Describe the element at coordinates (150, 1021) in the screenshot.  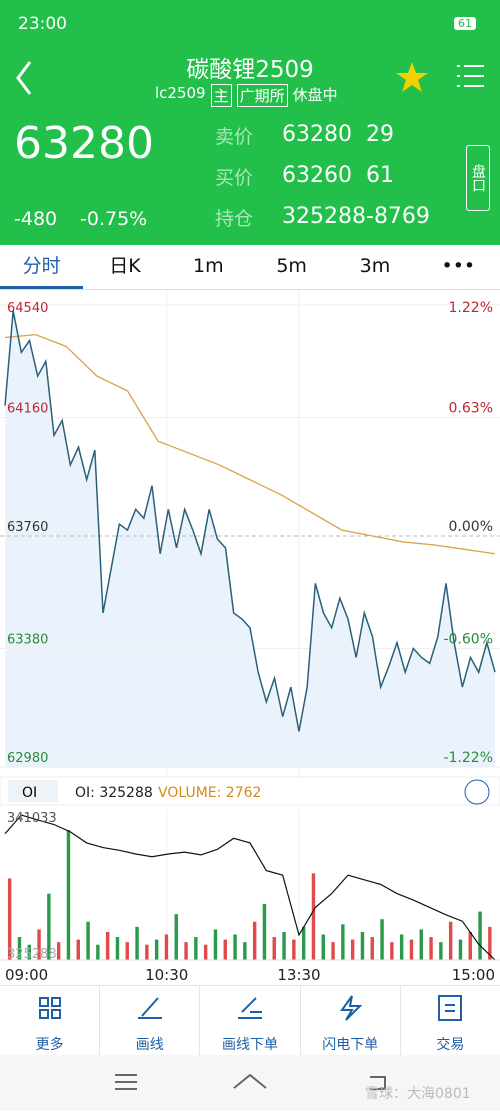
I see `nav-item: 画线` at that location.